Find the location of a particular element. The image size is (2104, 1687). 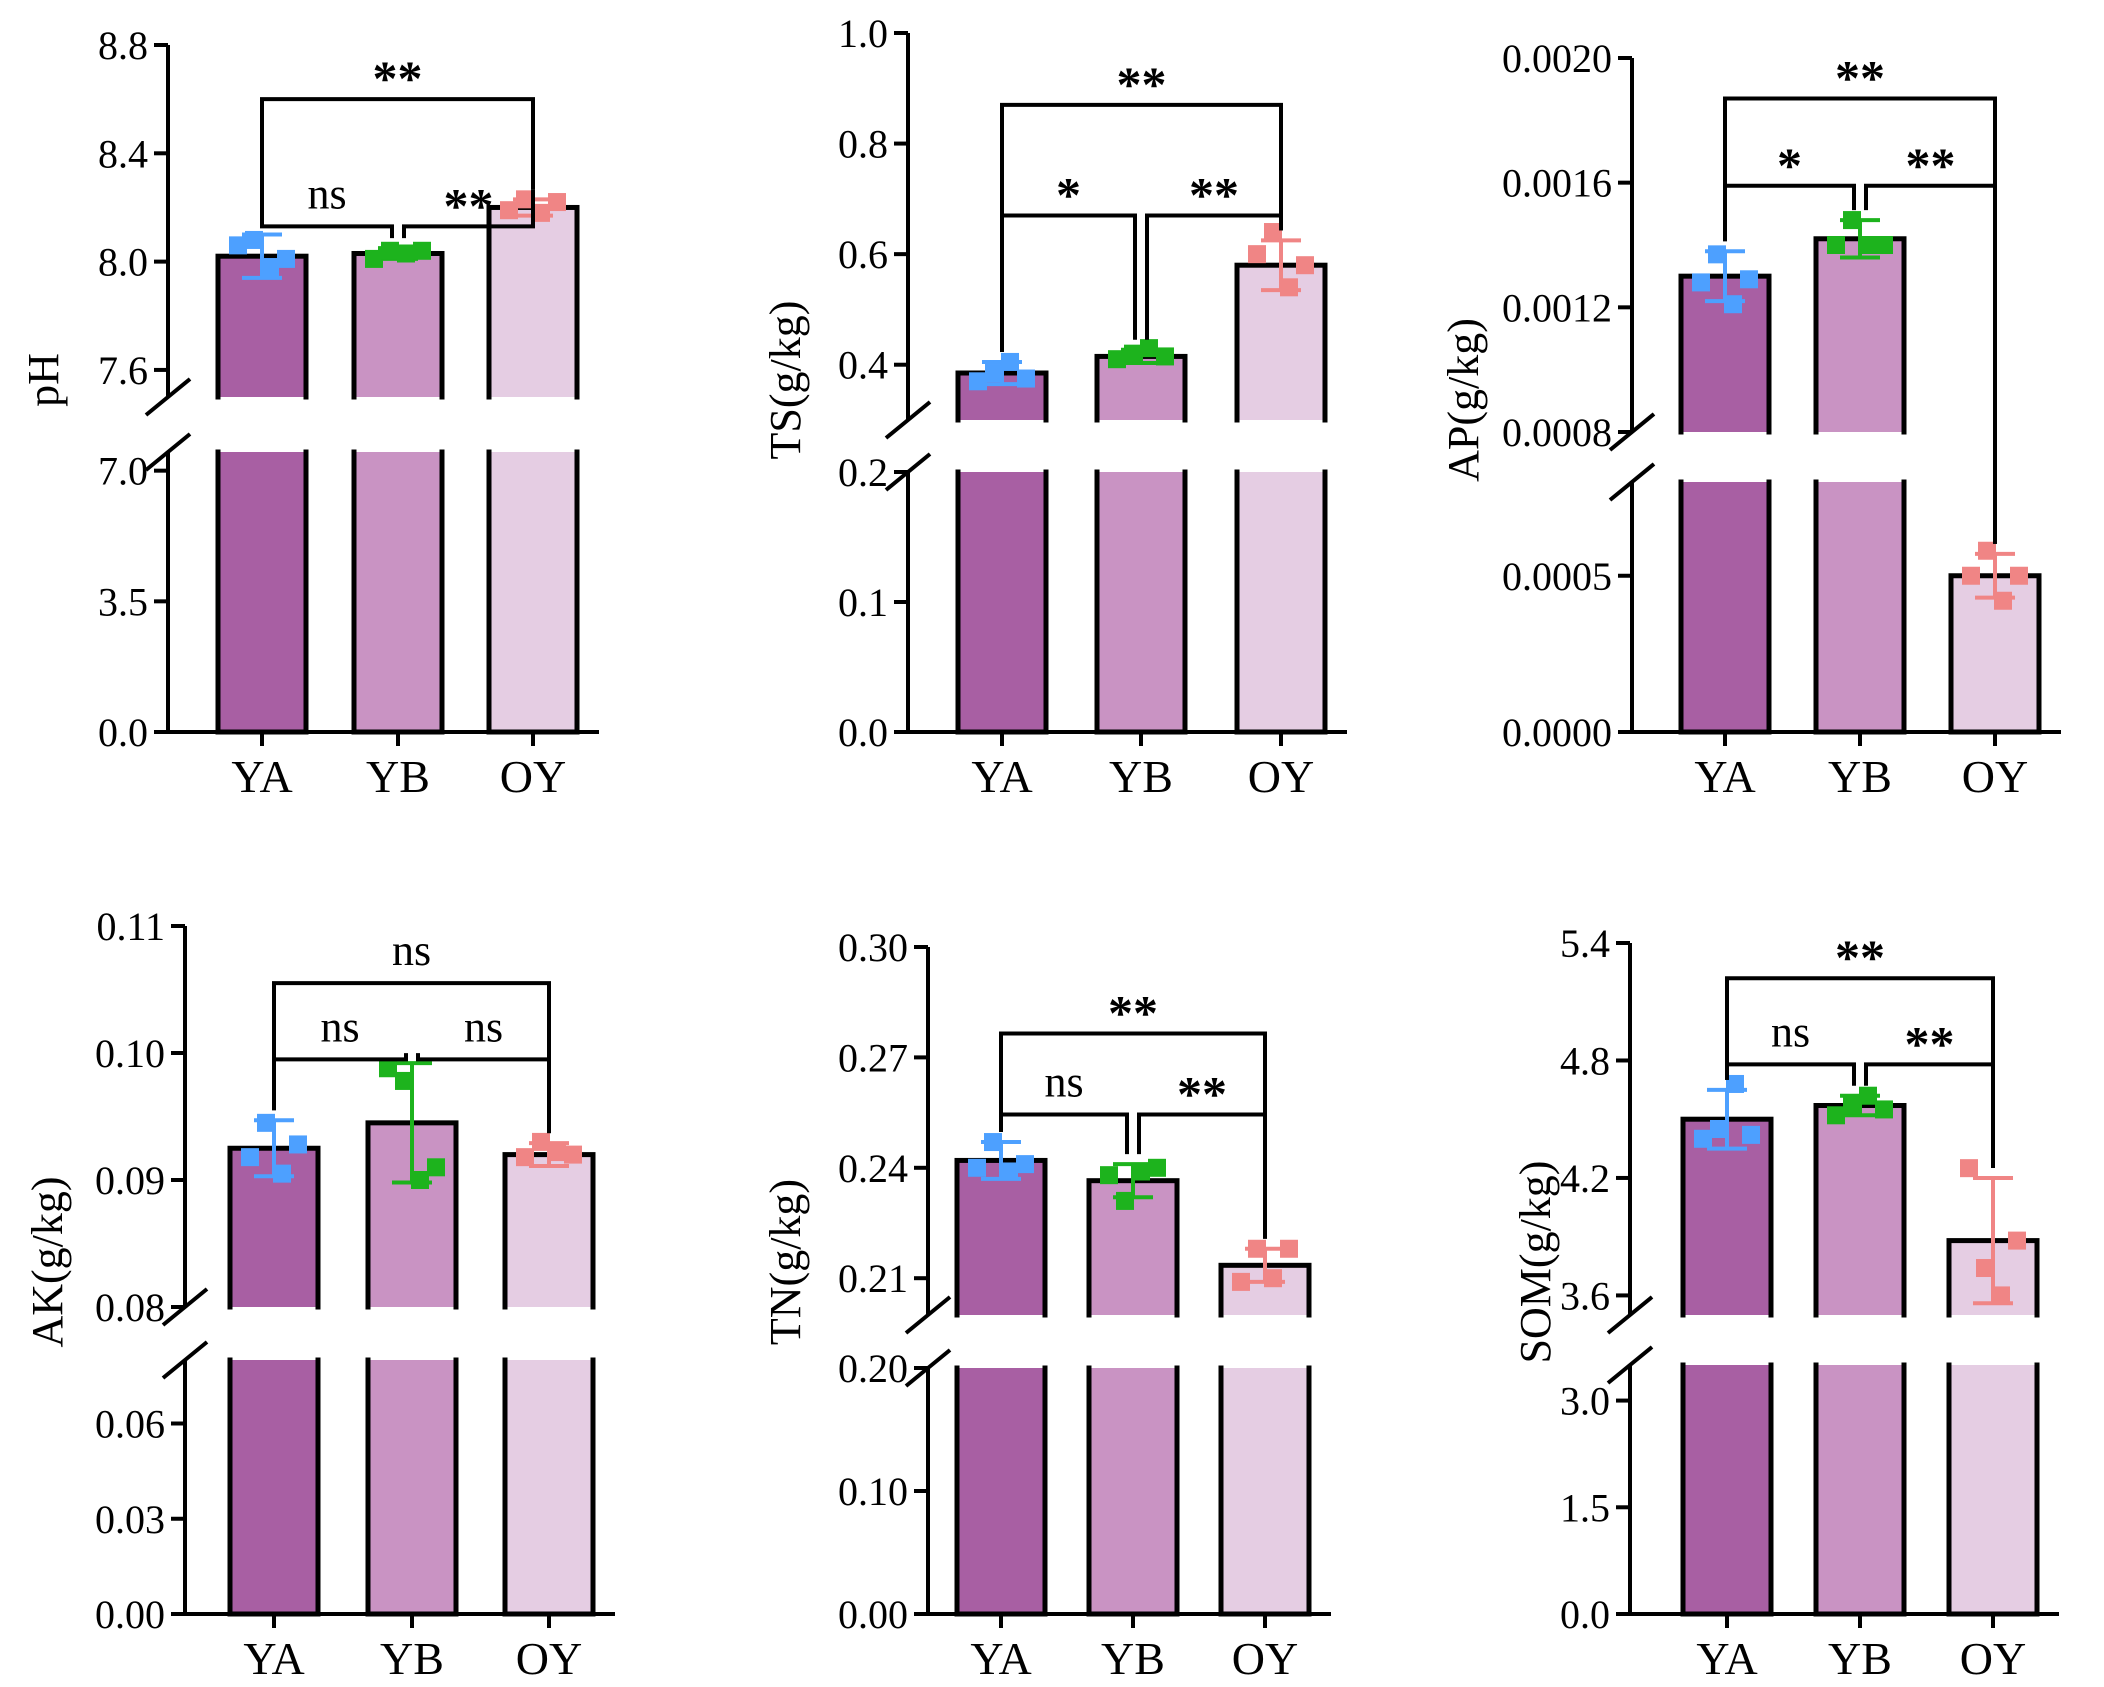

y-tick-label: 0.27 is located at coordinates (873, 1057).